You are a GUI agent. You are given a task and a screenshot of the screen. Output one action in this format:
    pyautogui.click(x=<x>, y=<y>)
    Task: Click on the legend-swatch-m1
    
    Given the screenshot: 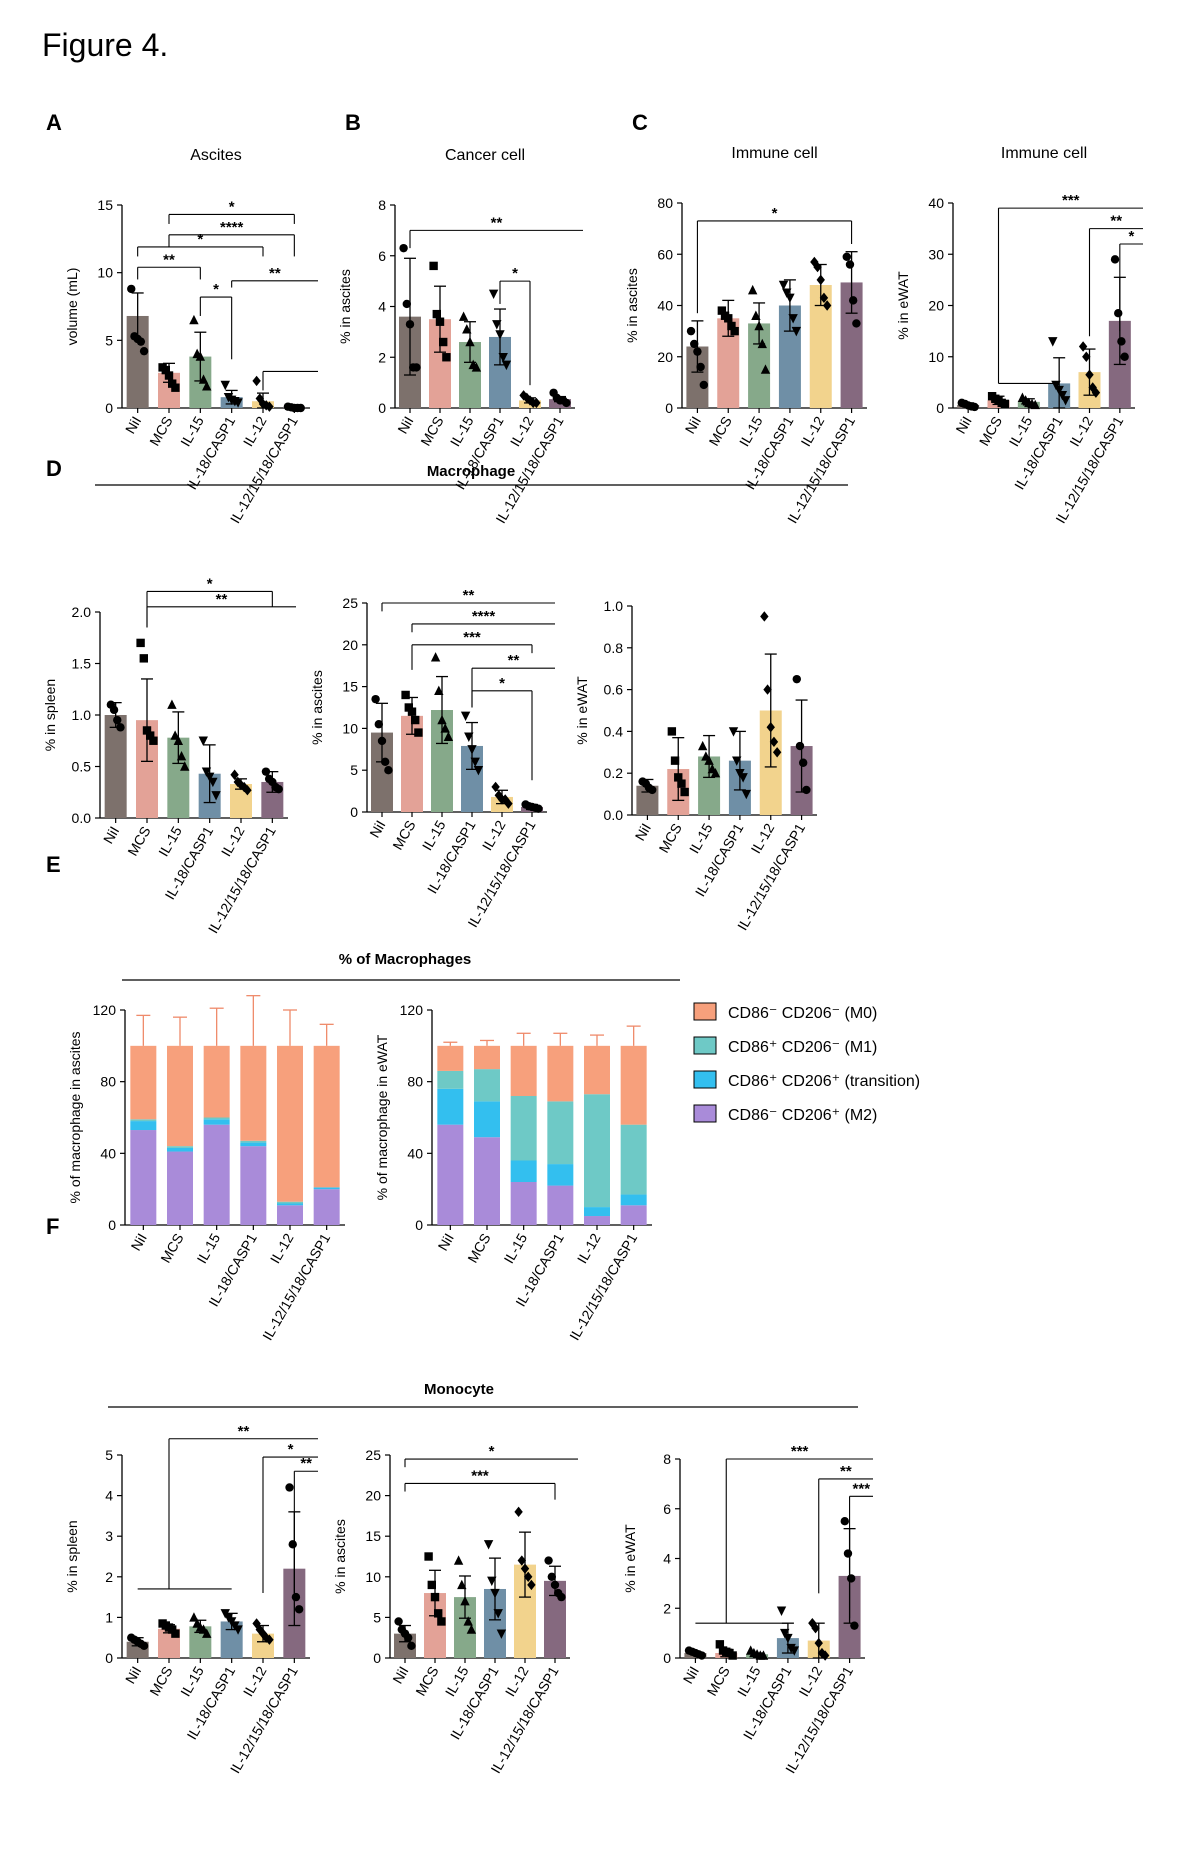 What is the action you would take?
    pyautogui.click(x=705, y=1045)
    